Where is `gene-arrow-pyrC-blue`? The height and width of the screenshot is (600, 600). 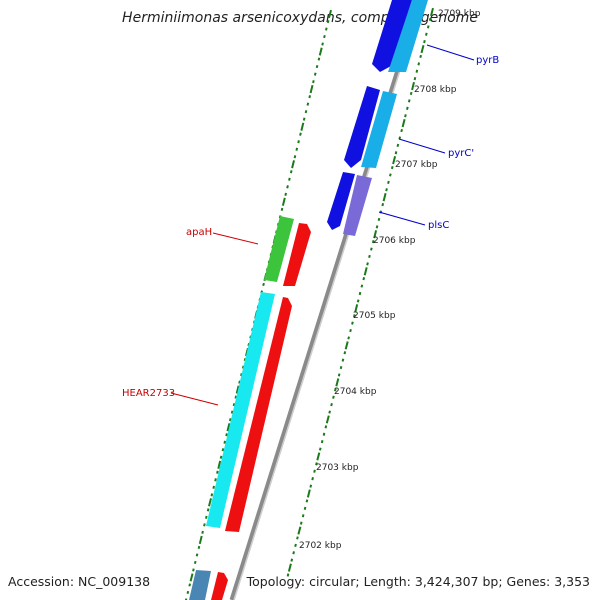 gene-arrow-pyrC-blue is located at coordinates (362, 127).